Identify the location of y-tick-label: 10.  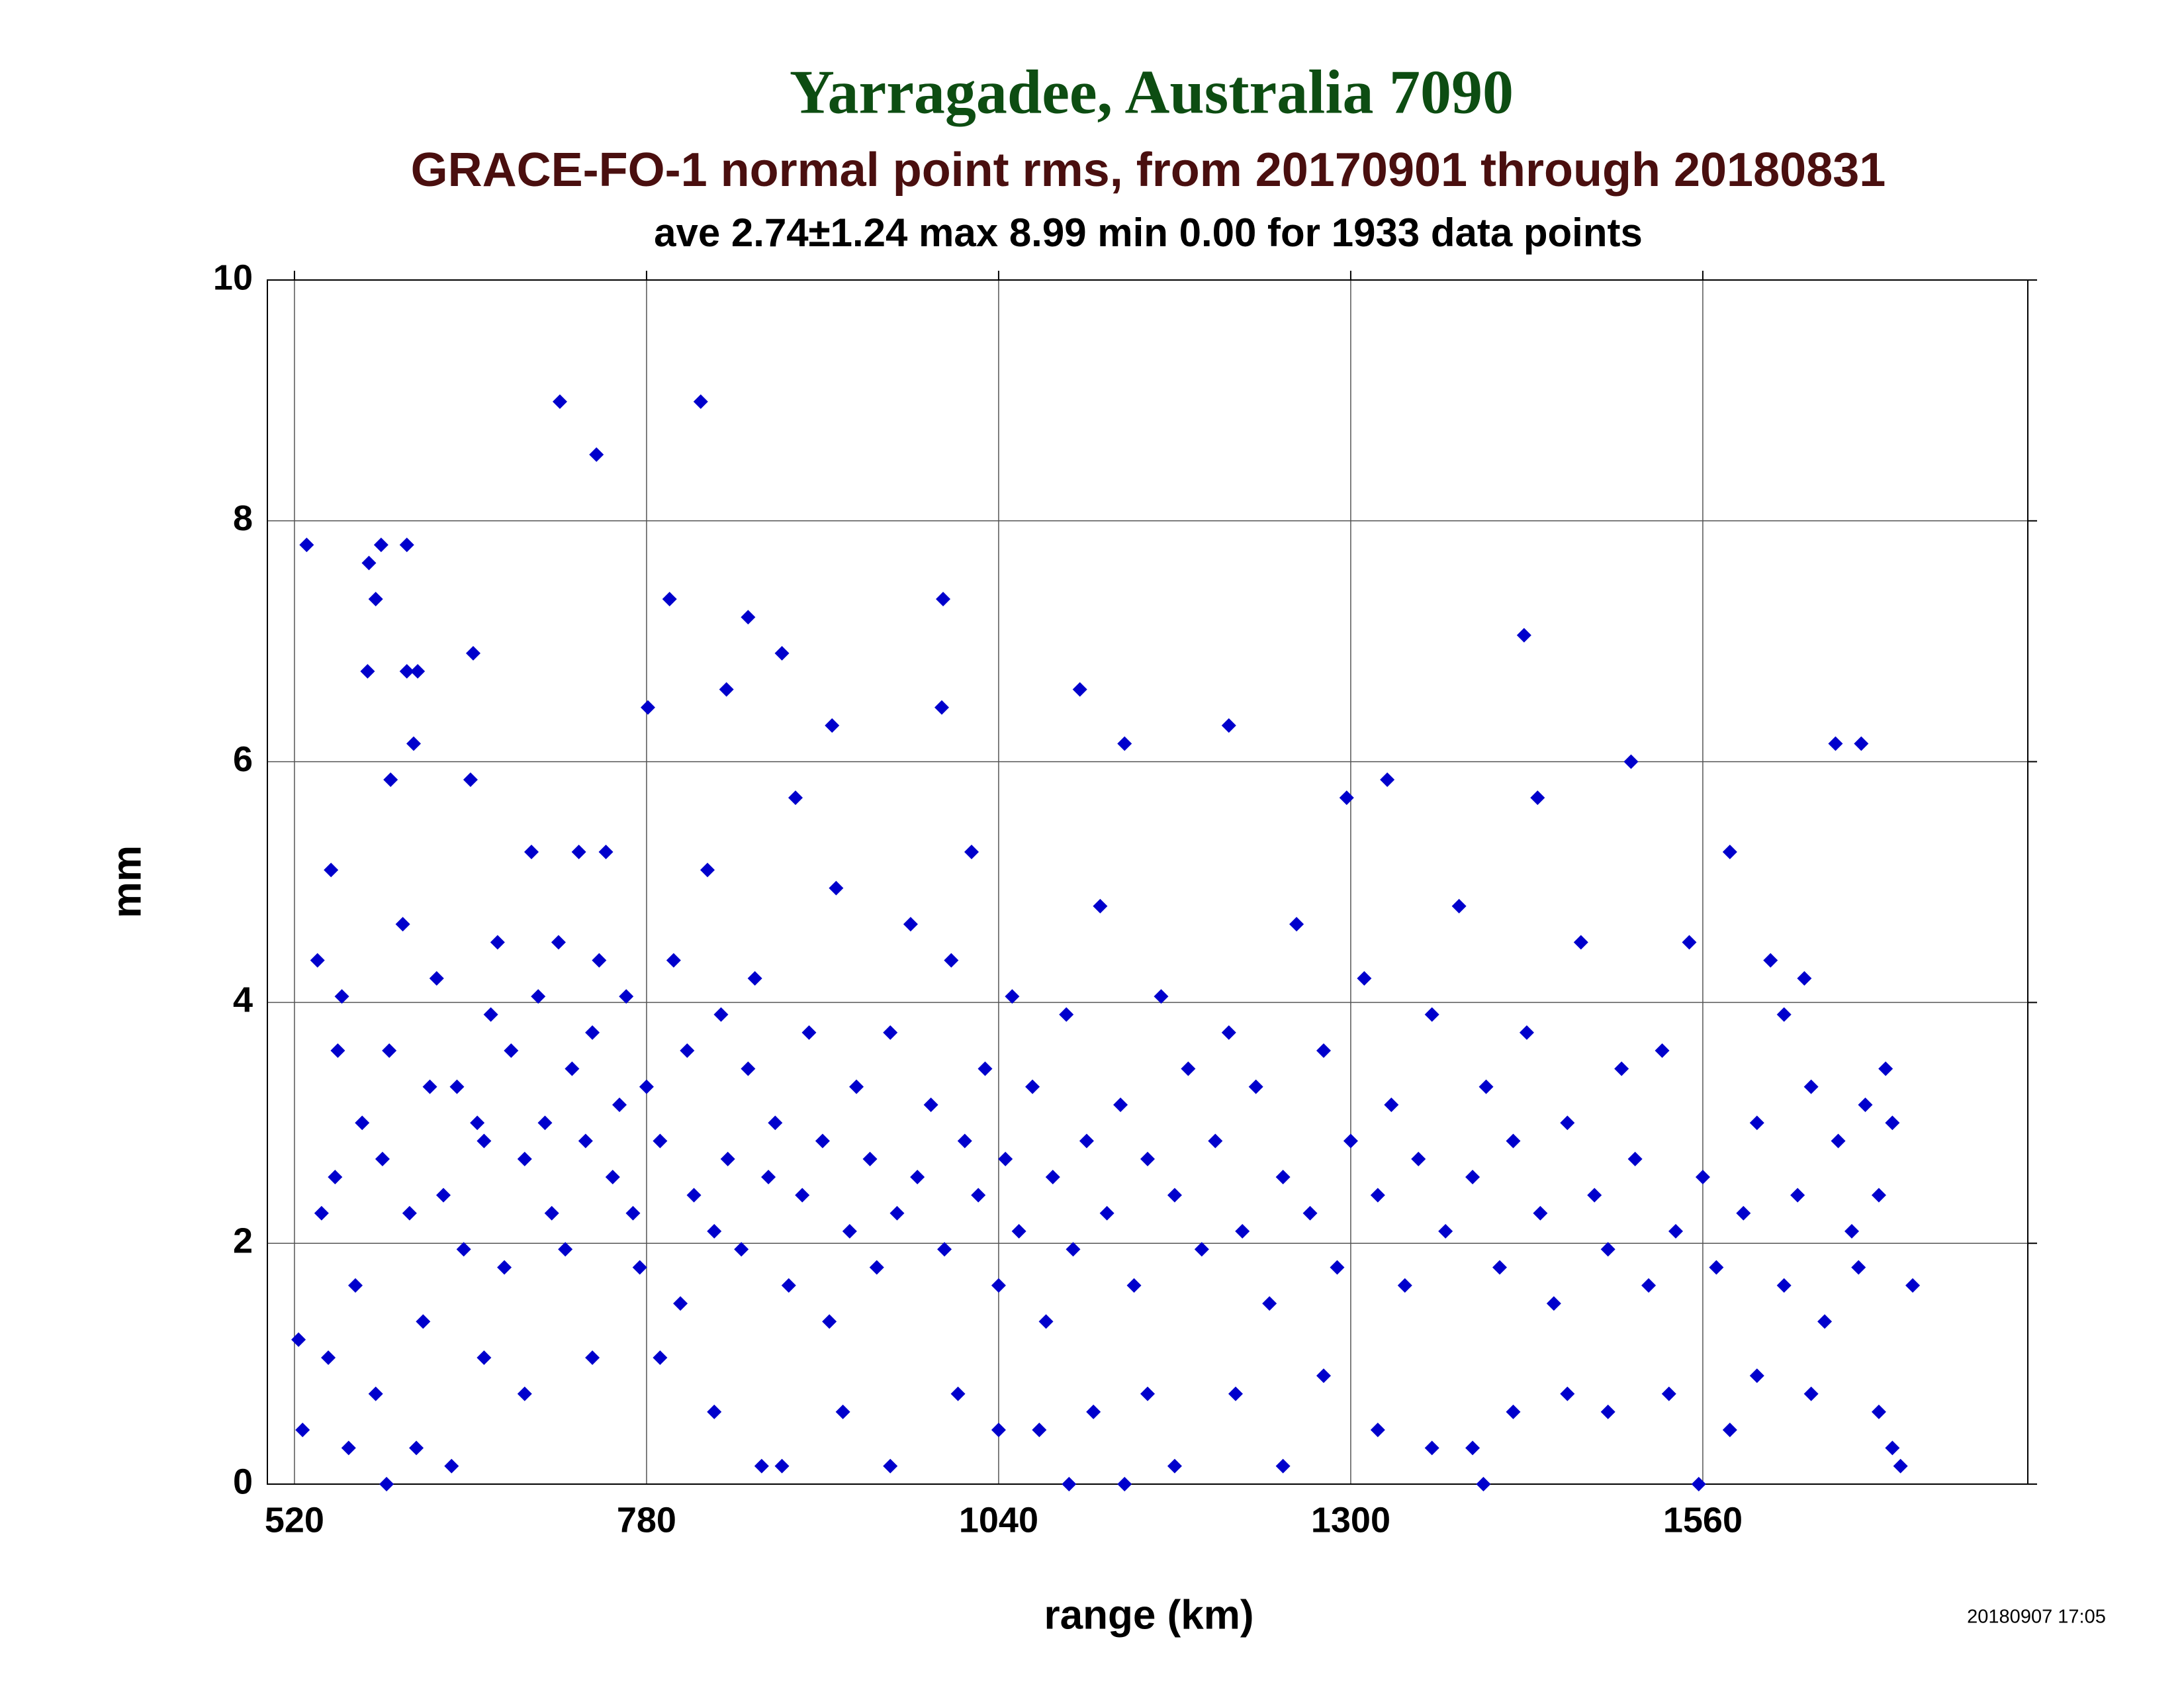
(233, 277).